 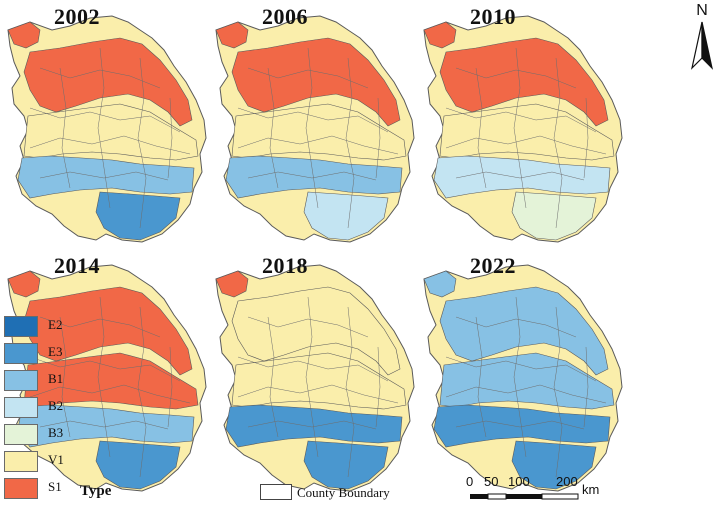 What do you see at coordinates (40, 407) in the screenshot?
I see `legend-item-b2: B2` at bounding box center [40, 407].